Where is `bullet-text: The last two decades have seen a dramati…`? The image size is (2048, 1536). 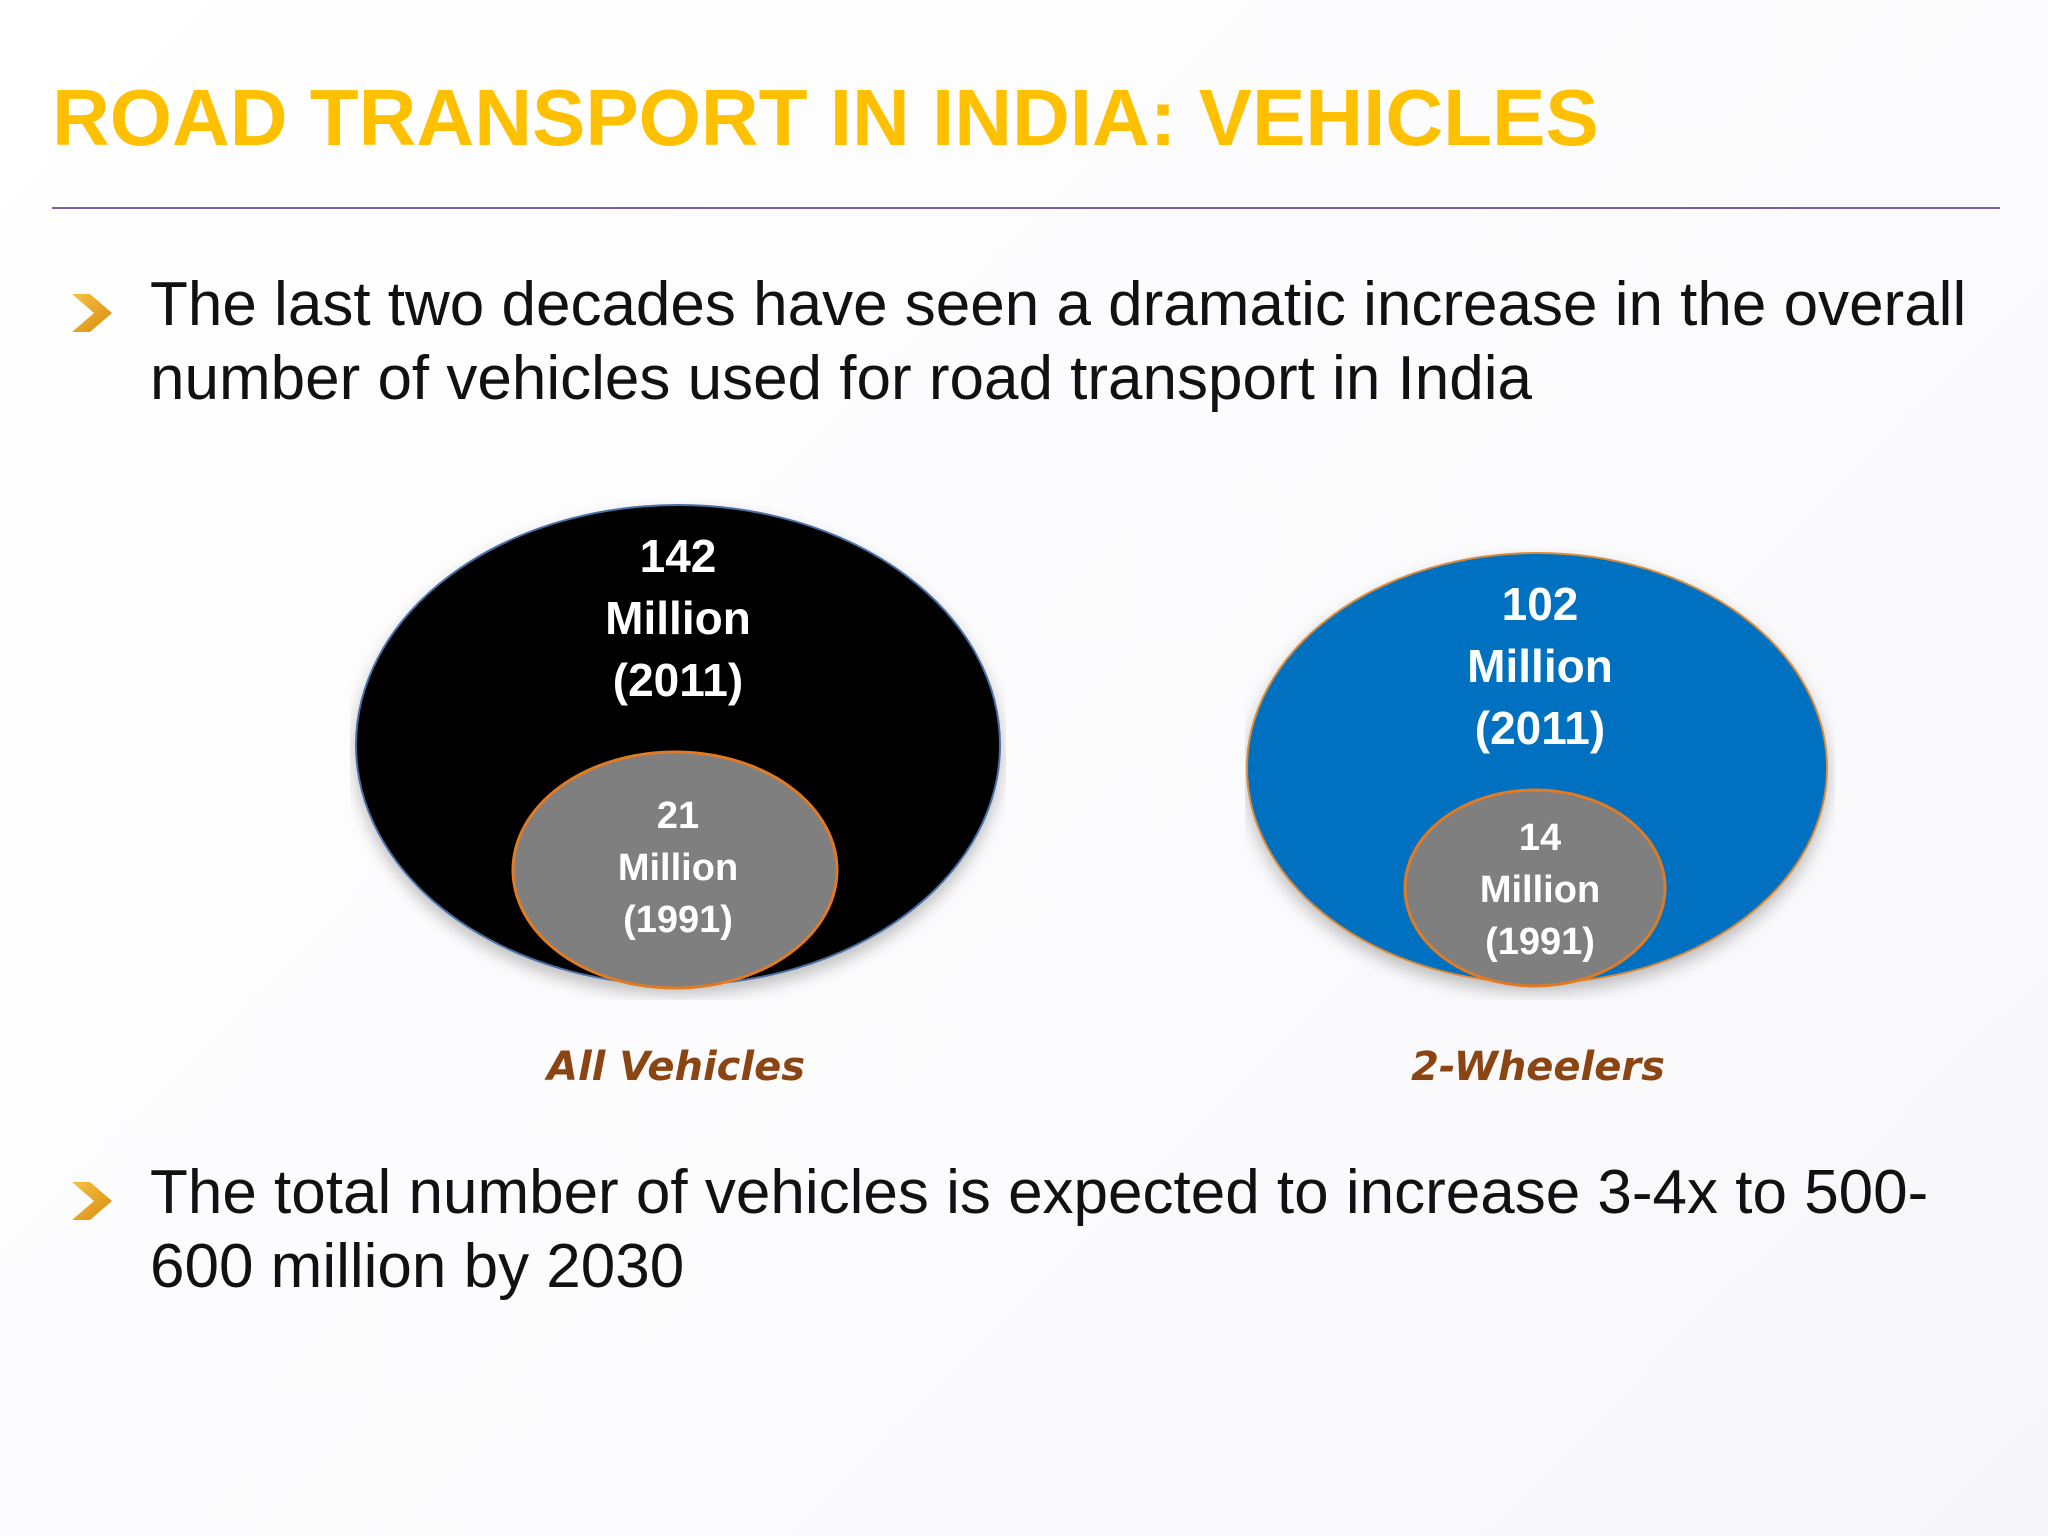
bullet-text: The last two decades have seen a dramati… is located at coordinates (1058, 341).